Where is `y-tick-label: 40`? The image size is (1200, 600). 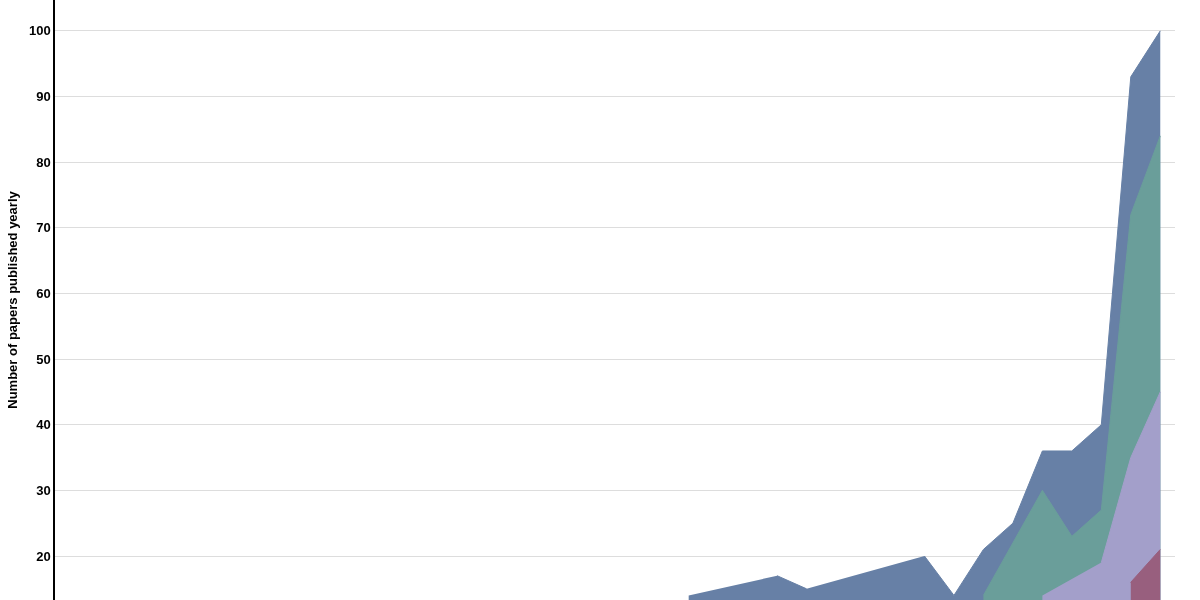 y-tick-label: 40 is located at coordinates (43, 425).